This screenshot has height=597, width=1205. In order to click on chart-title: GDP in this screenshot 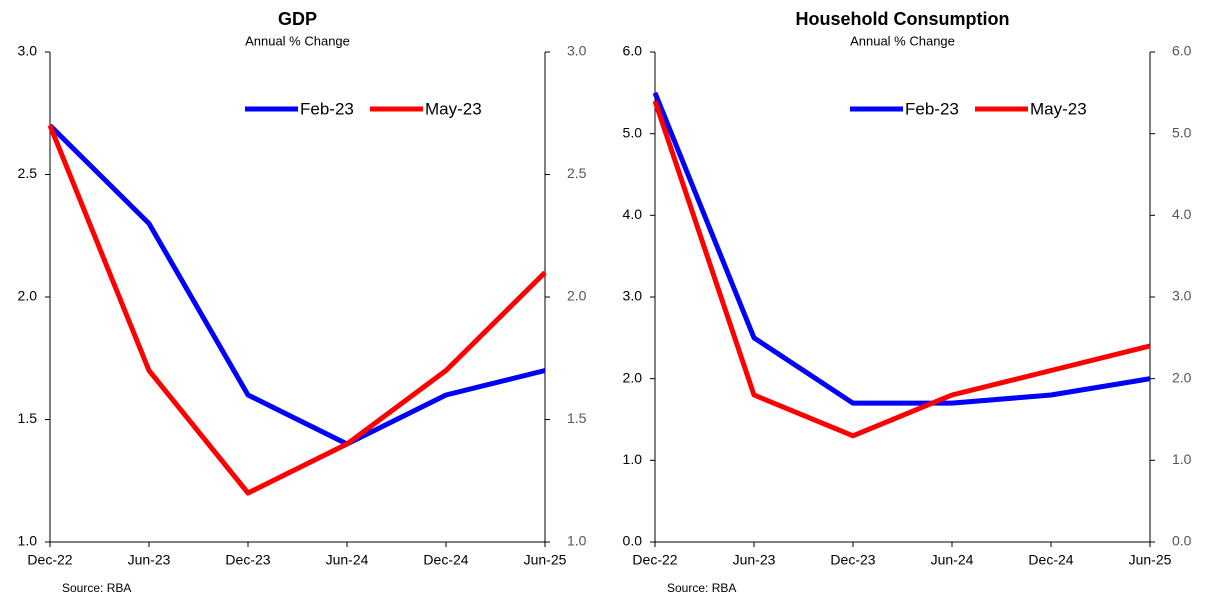, I will do `click(297, 19)`.